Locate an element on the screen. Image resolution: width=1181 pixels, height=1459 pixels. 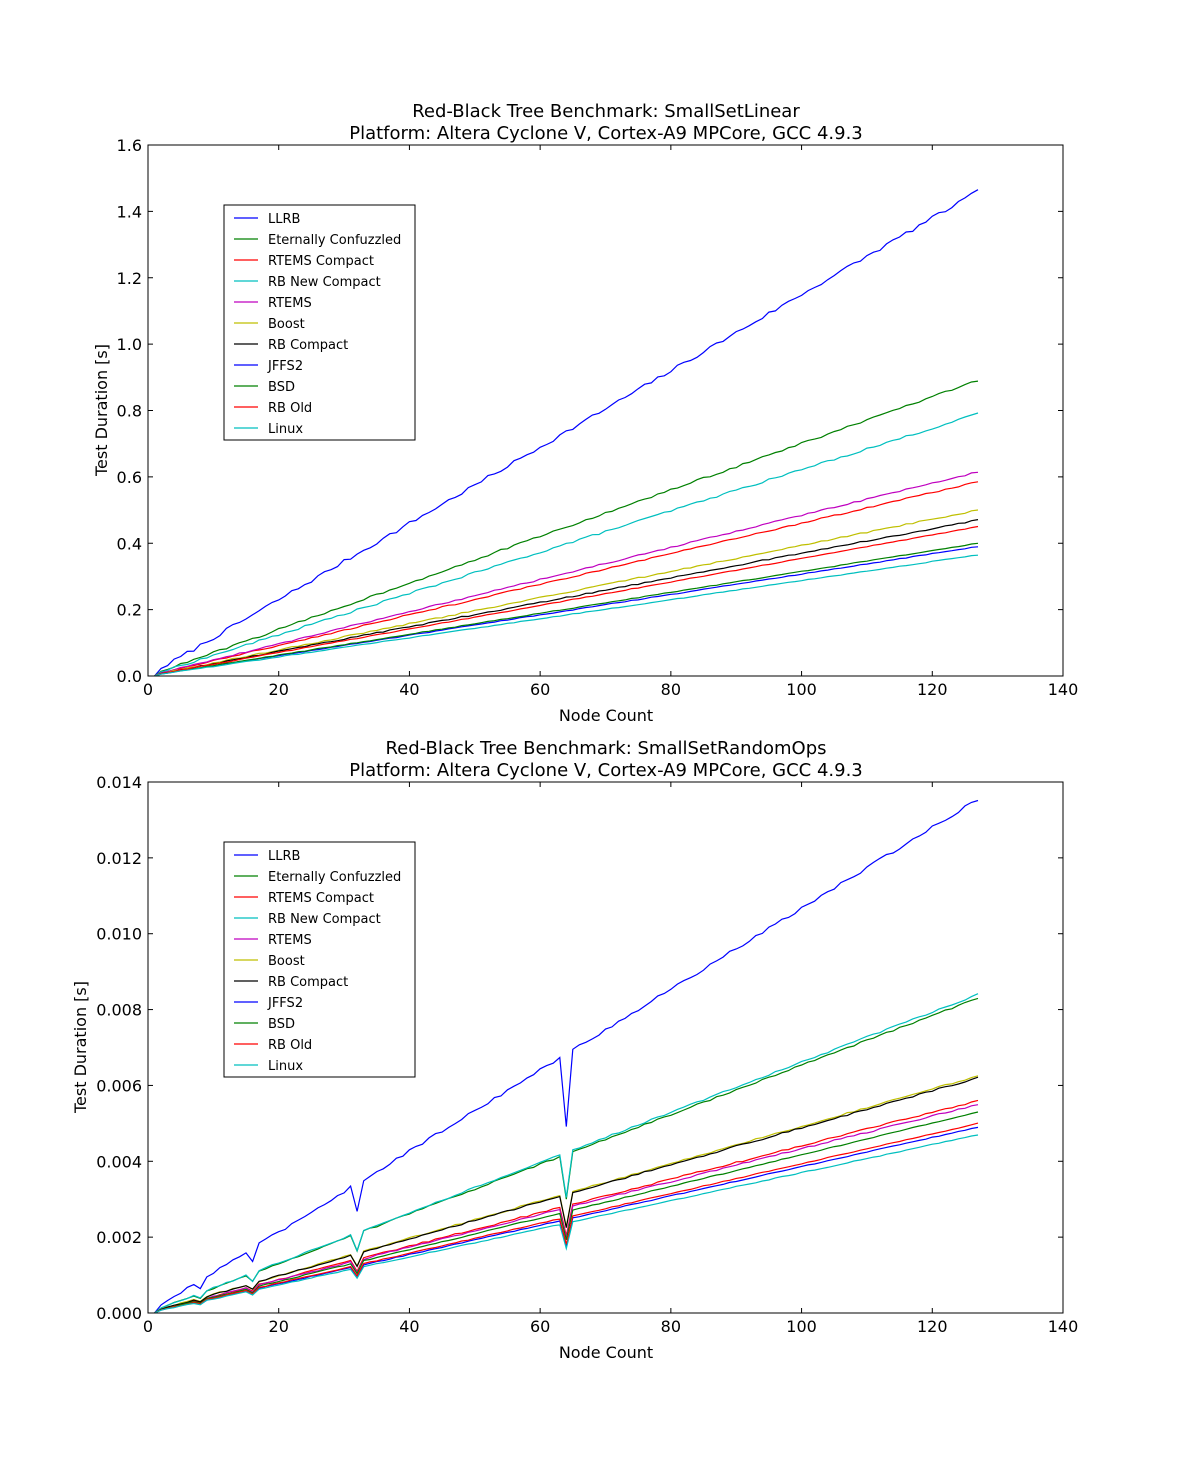
y-tick-label: 1.6 is located at coordinates (129, 145).